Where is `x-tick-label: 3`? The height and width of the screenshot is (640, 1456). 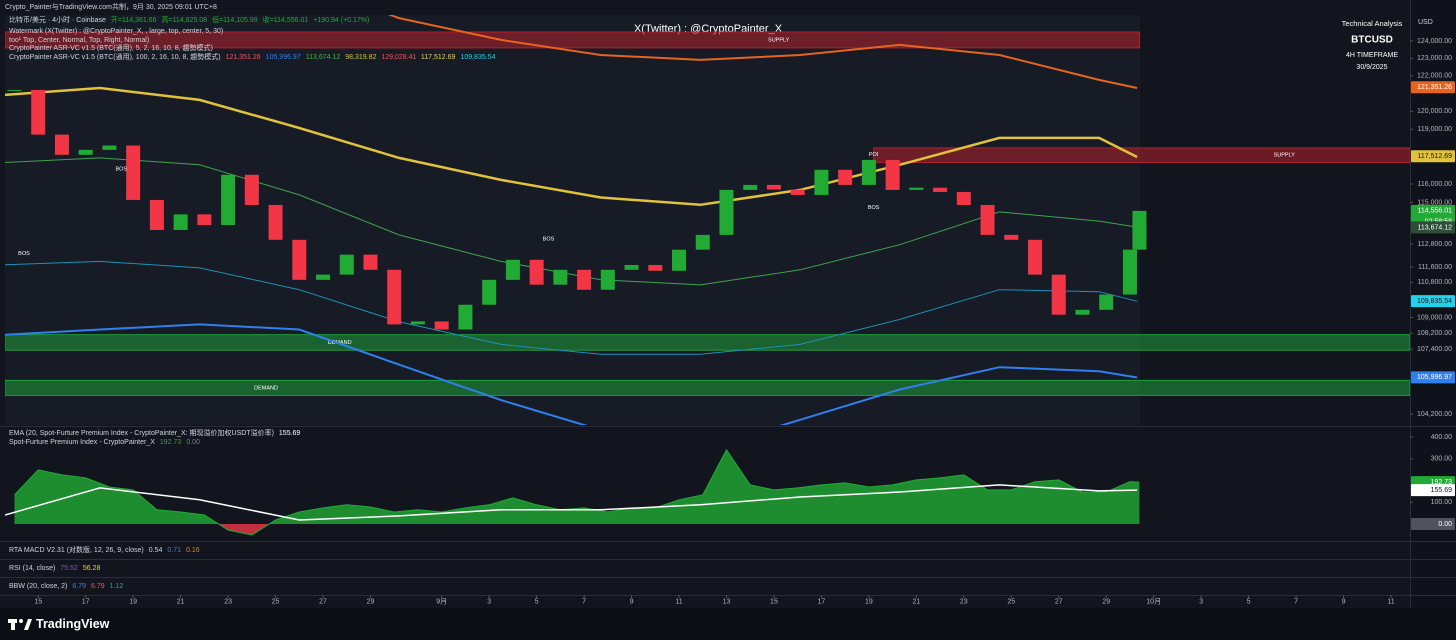
x-tick-label: 3 is located at coordinates (1201, 601).